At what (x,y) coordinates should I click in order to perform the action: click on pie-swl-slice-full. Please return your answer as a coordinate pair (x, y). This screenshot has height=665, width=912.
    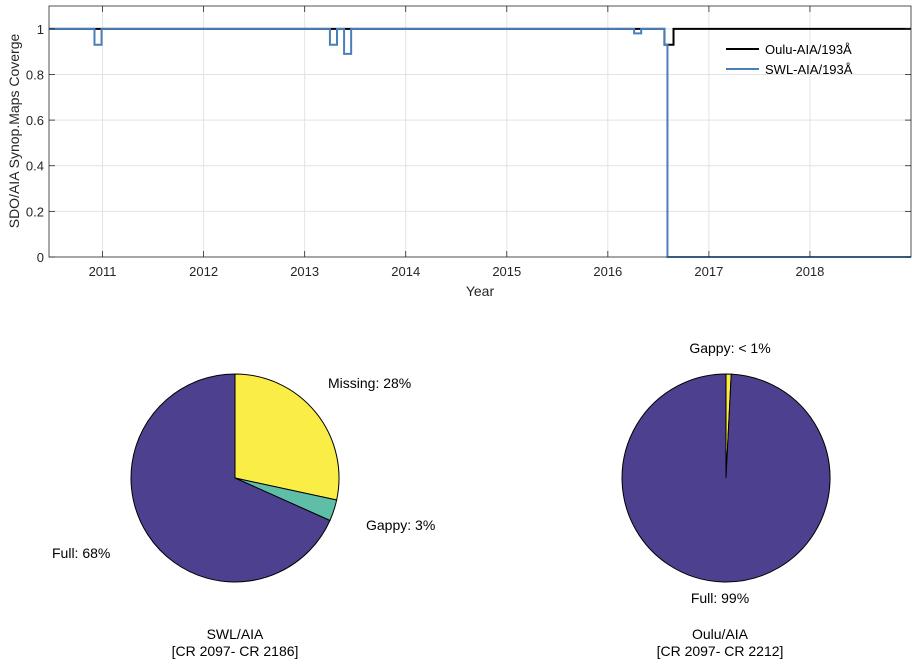
    Looking at the image, I should click on (230, 478).